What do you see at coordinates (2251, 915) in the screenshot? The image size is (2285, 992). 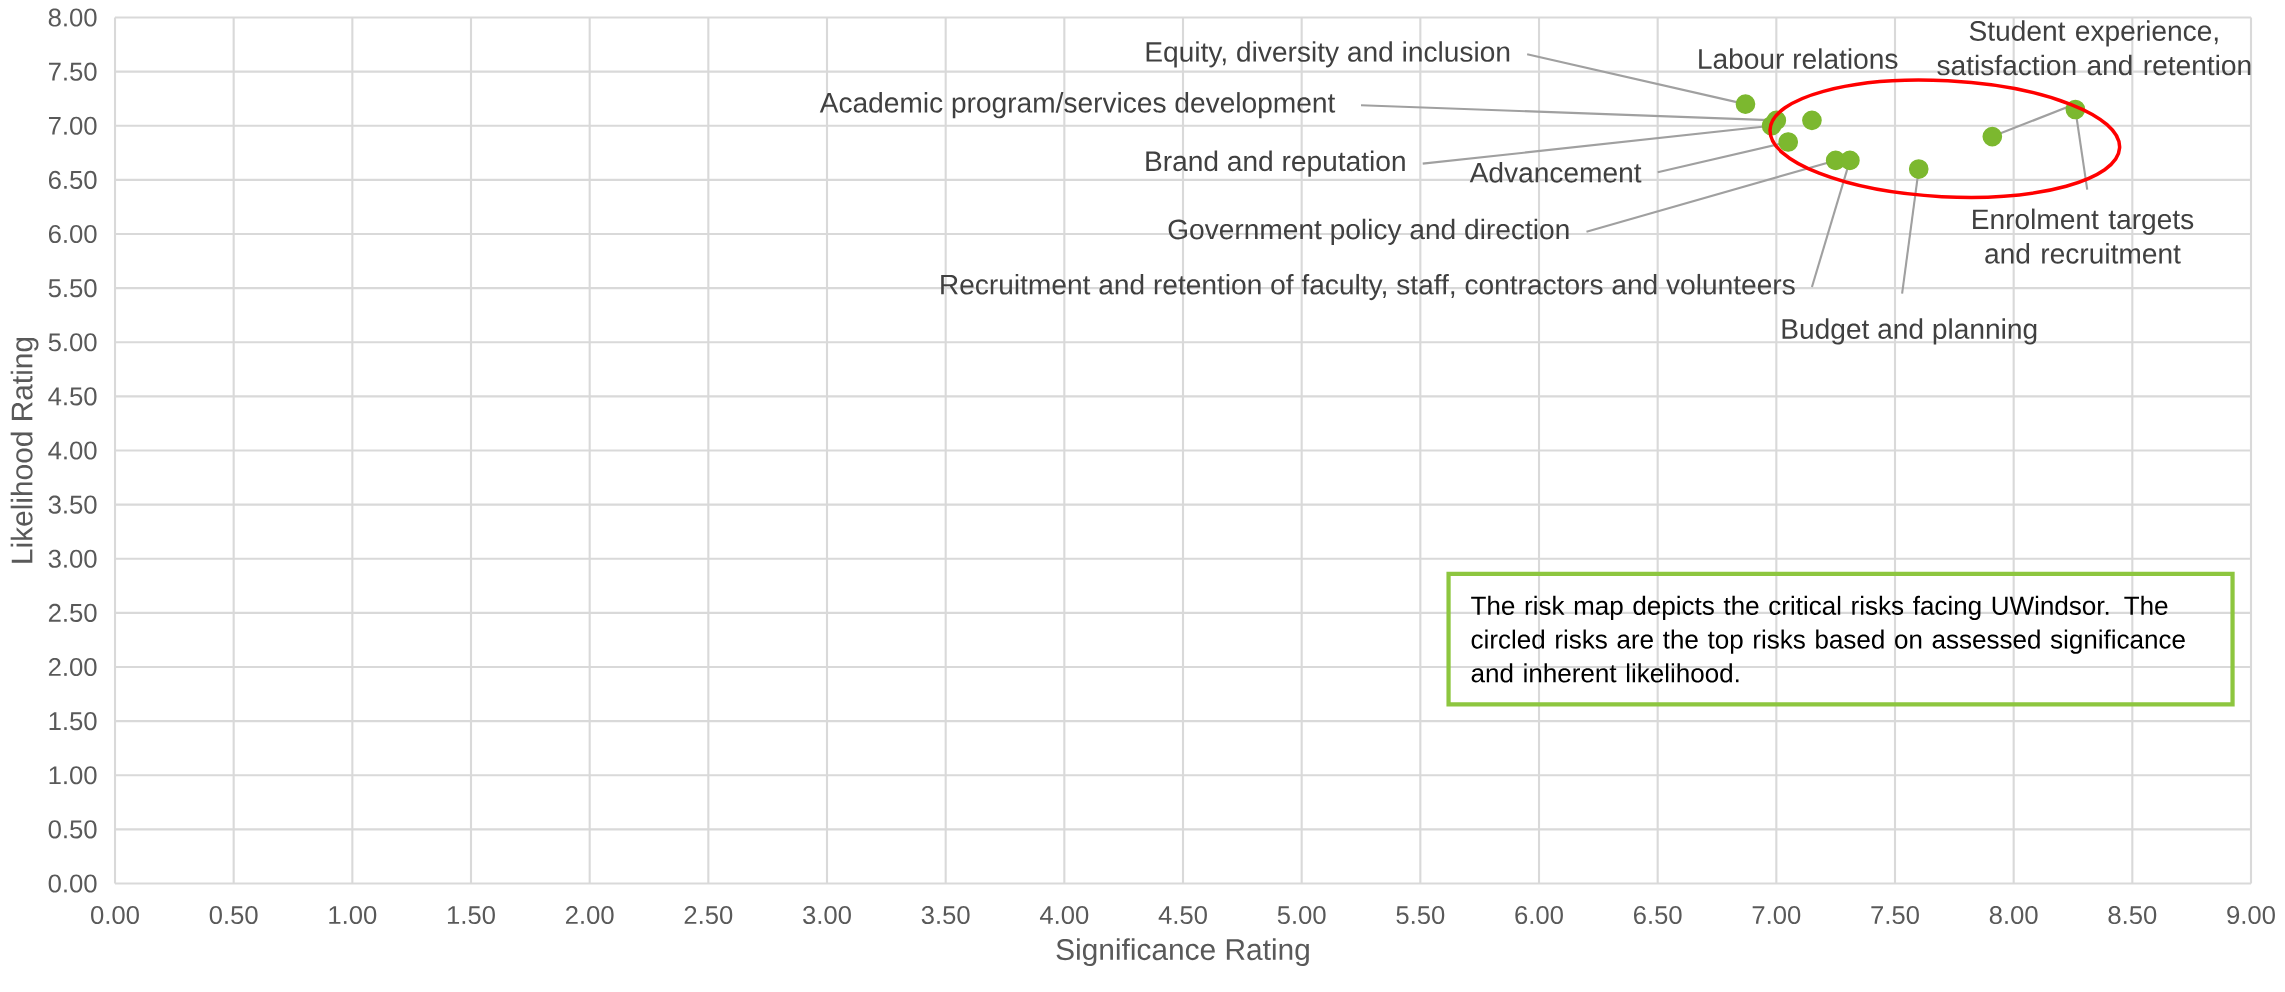 I see `x-tick-label: 9.00` at bounding box center [2251, 915].